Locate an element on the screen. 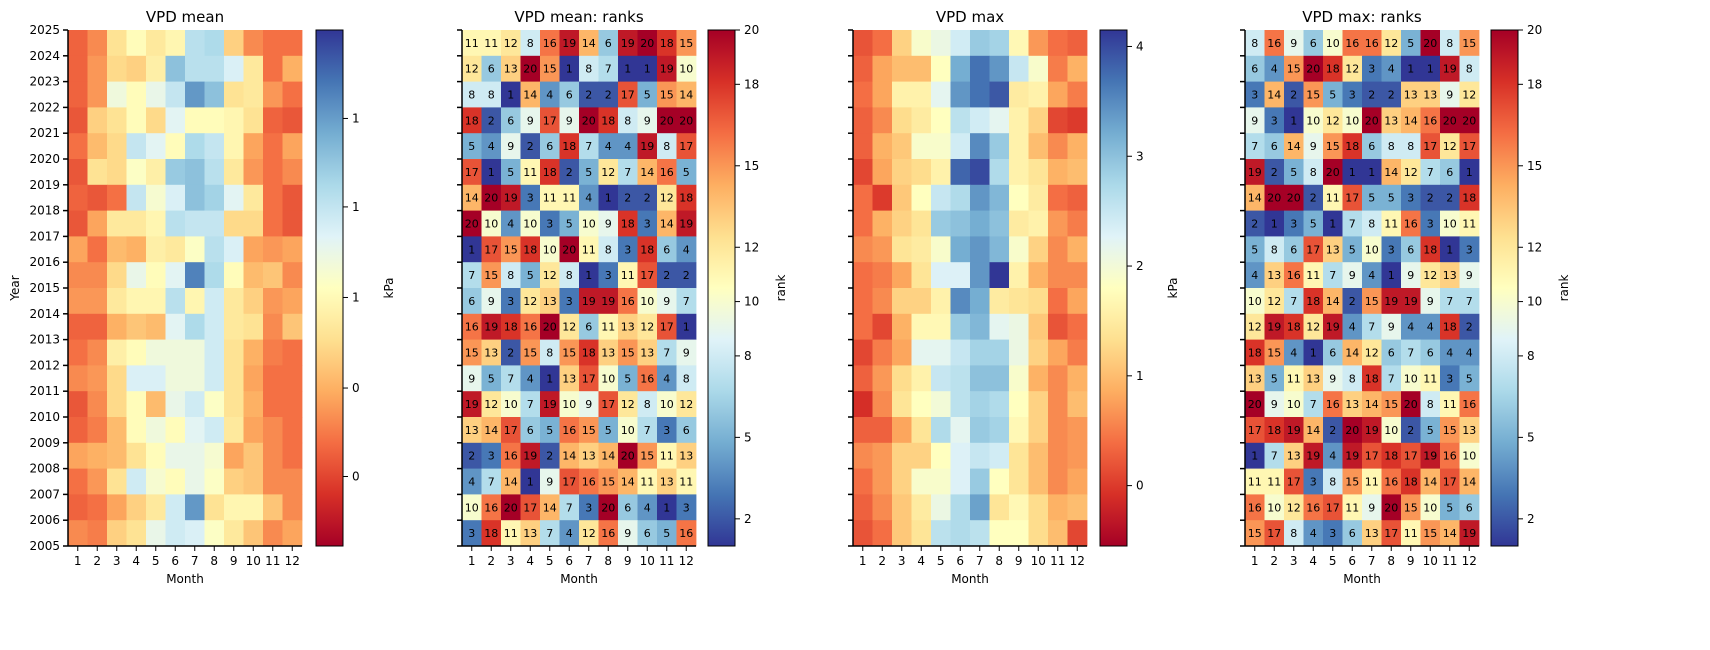 The image size is (1710, 650). cell-value-label: 13 is located at coordinates (1469, 430).